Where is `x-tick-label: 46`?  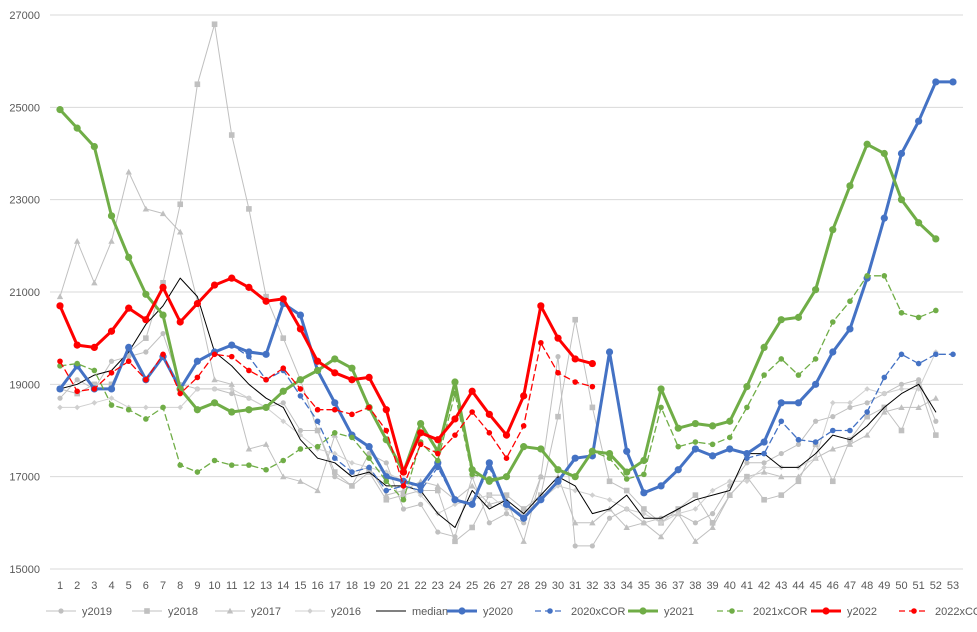
x-tick-label: 46 is located at coordinates (833, 586).